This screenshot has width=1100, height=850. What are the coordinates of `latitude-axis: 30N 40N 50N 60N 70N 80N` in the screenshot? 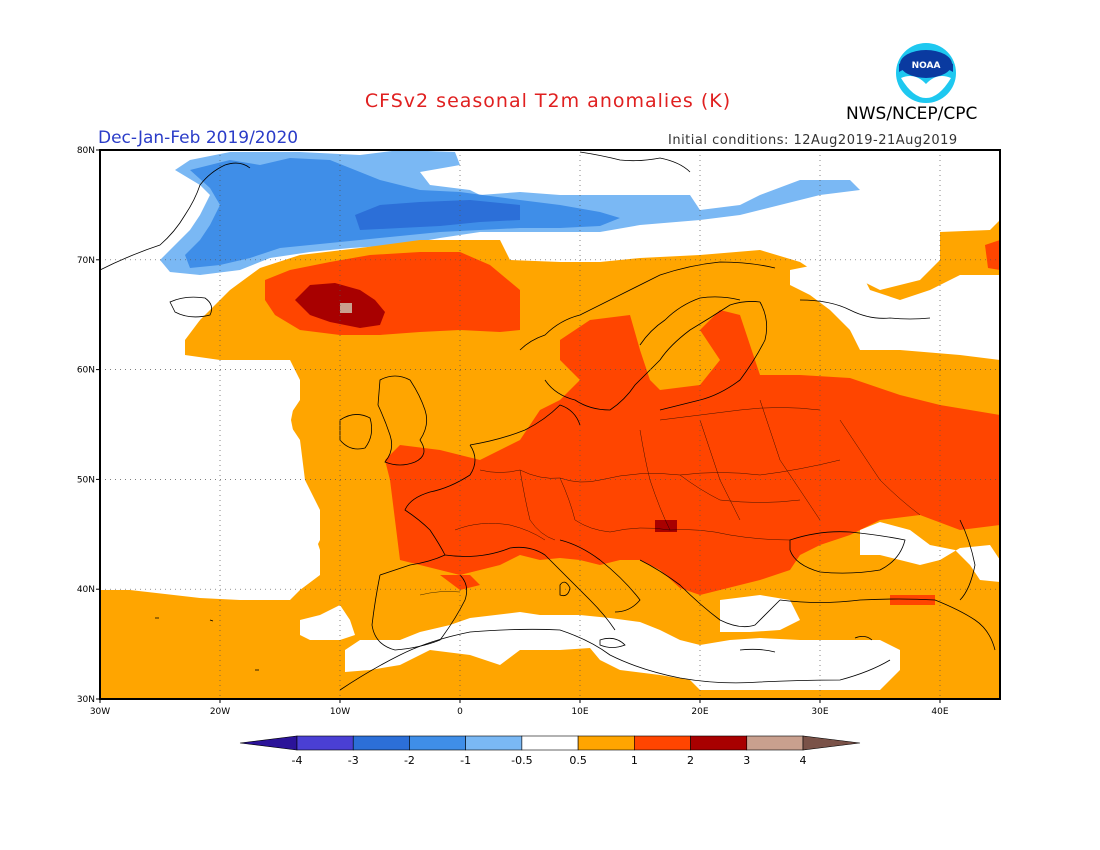 It's located at (88, 425).